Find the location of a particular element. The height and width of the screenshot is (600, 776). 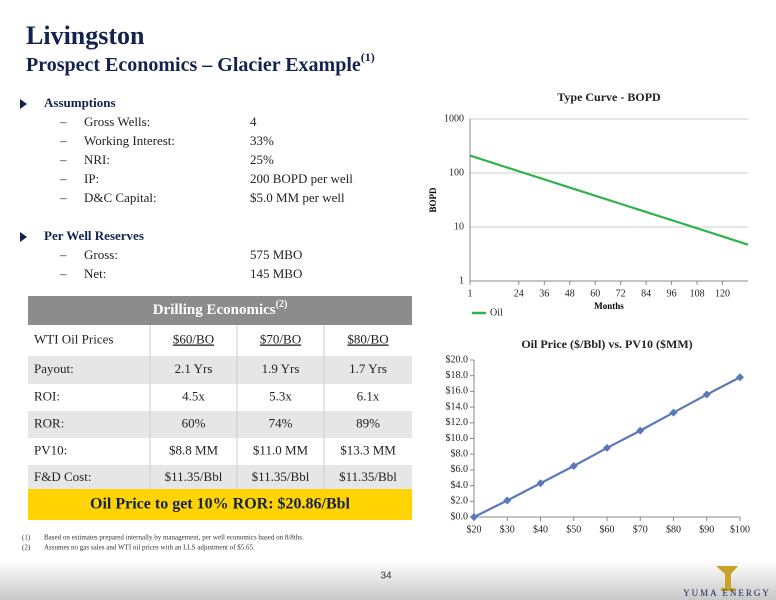

x-tick-label: $20 is located at coordinates (474, 529).